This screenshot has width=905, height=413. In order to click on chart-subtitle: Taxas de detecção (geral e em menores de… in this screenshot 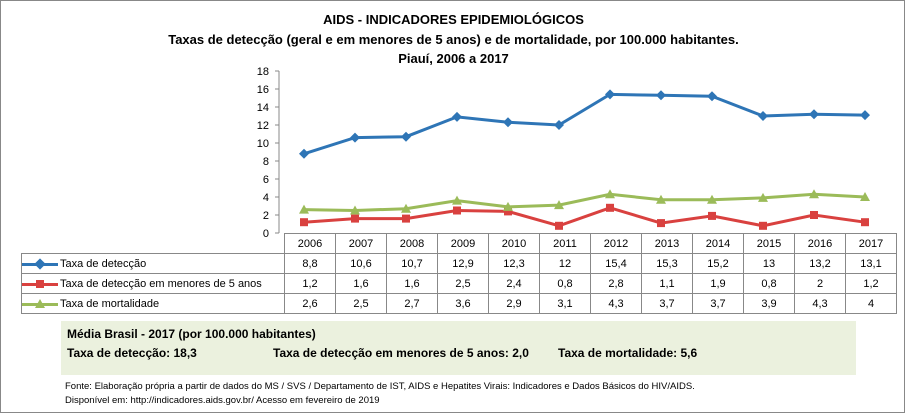, I will do `click(453, 39)`.